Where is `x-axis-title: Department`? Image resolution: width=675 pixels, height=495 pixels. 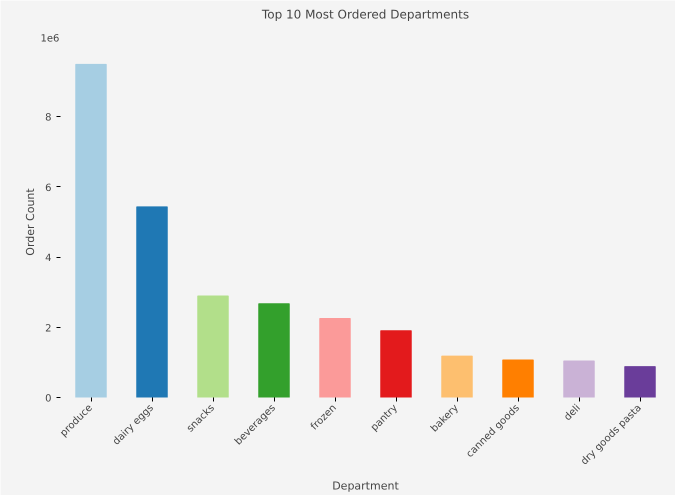
x-axis-title: Department is located at coordinates (366, 485).